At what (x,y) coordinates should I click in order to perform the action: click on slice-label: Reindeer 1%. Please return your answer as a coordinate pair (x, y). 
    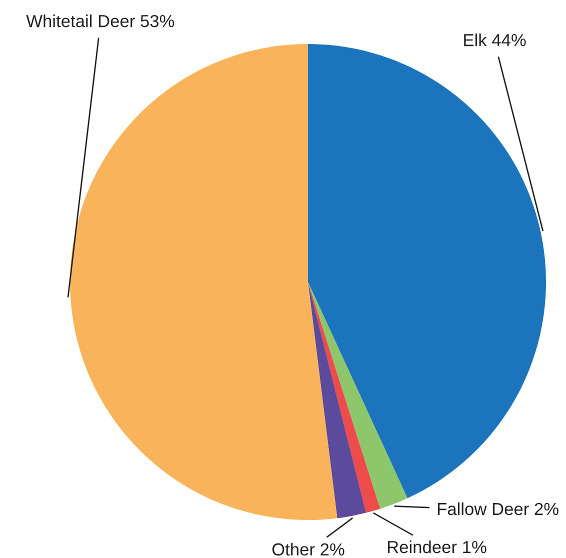
    Looking at the image, I should click on (437, 547).